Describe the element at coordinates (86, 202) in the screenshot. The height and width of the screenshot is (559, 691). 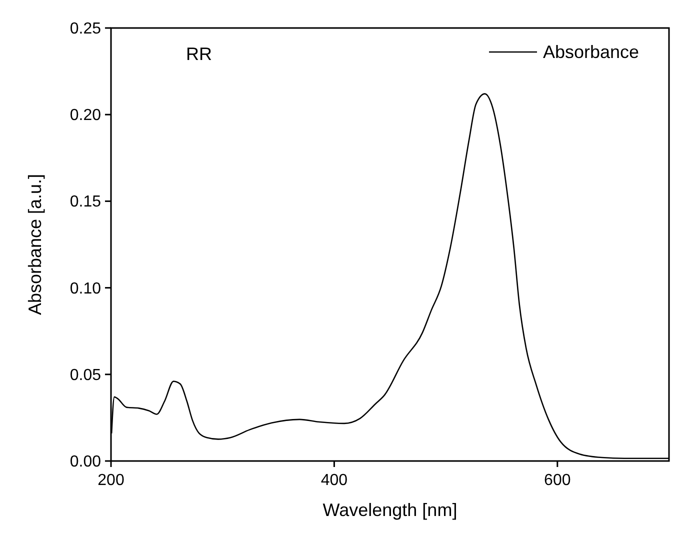
I see `y-tick-label: 0.15` at that location.